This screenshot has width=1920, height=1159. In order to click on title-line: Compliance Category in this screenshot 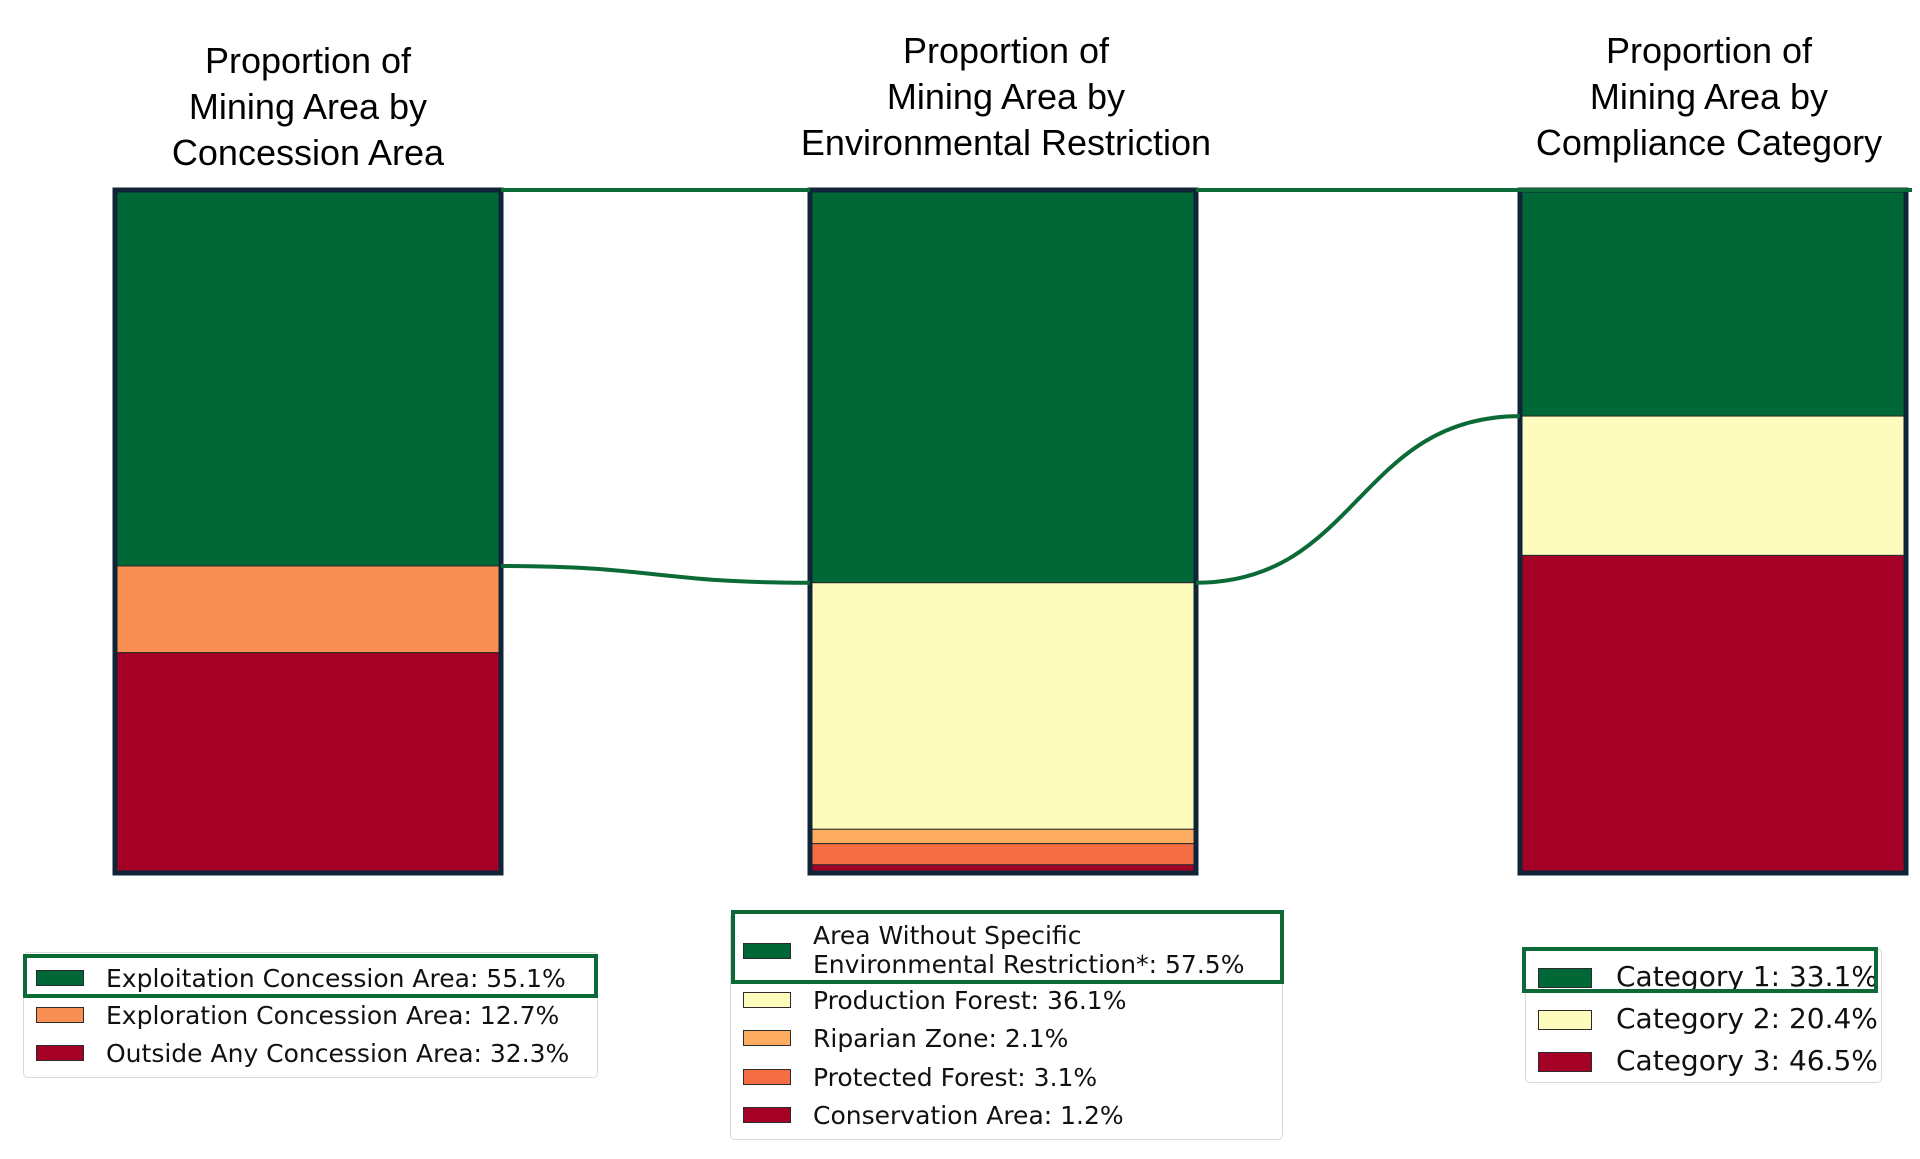, I will do `click(1709, 142)`.